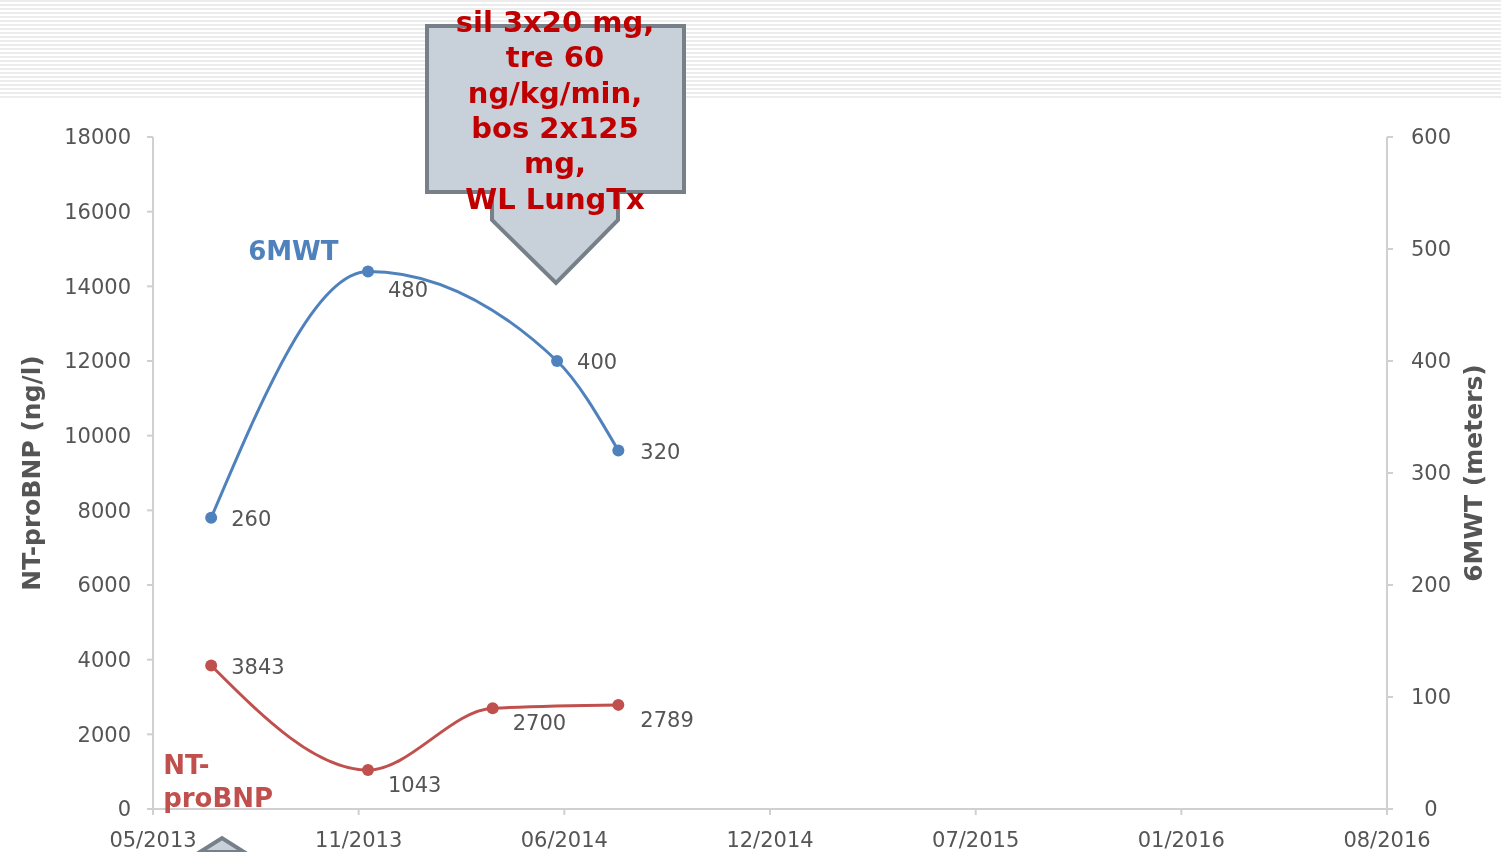  Describe the element at coordinates (104, 660) in the screenshot. I see `y-tick-label: 4000` at that location.